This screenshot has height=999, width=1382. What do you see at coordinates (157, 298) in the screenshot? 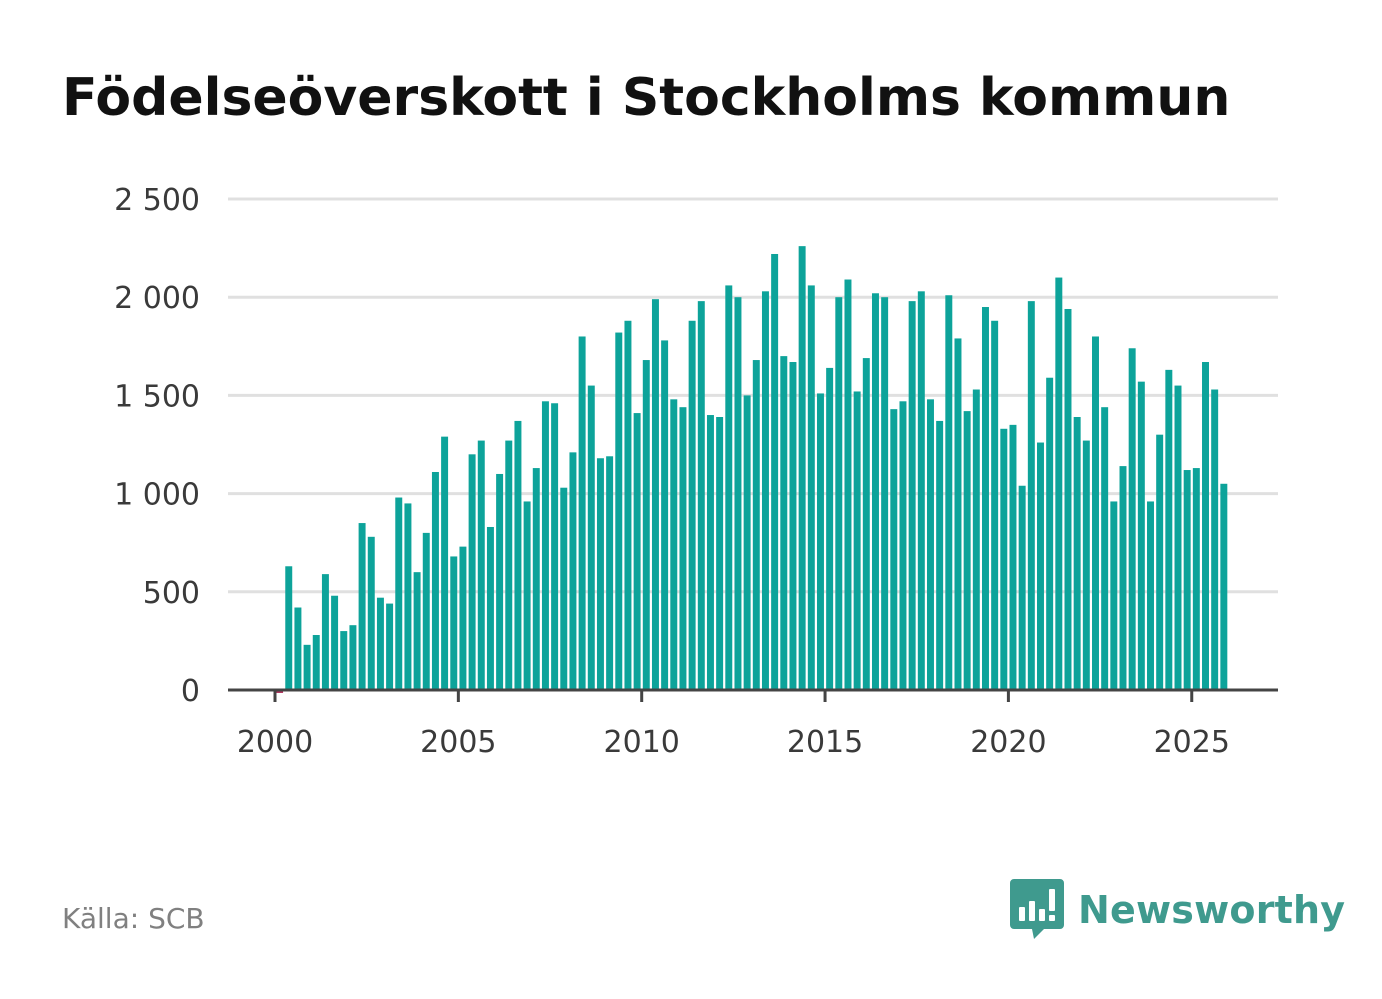
I see `y-tick-label: 2 000` at bounding box center [157, 298].